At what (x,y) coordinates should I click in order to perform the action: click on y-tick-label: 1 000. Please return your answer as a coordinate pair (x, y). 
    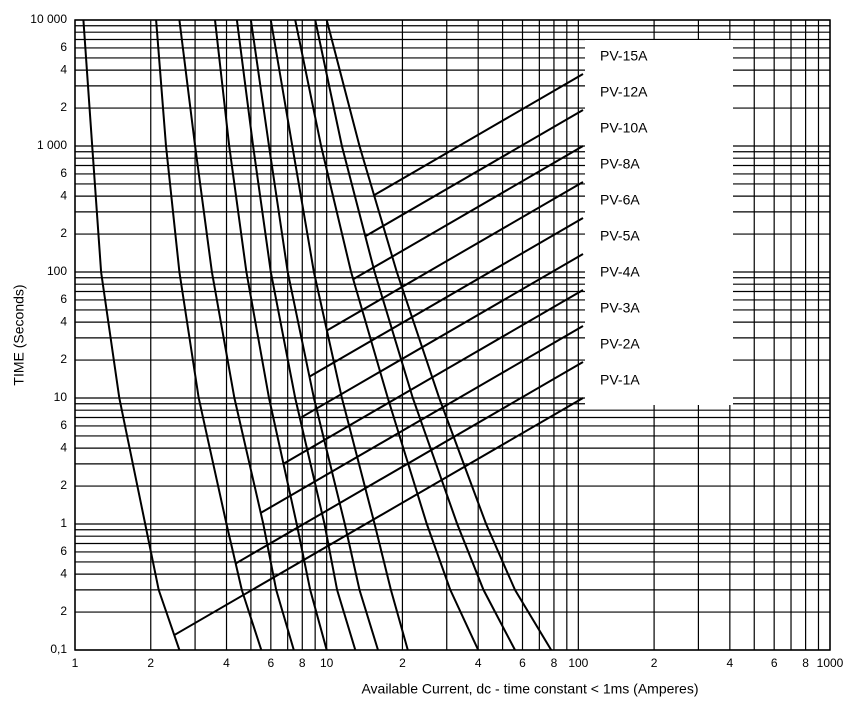
    Looking at the image, I should click on (52, 145).